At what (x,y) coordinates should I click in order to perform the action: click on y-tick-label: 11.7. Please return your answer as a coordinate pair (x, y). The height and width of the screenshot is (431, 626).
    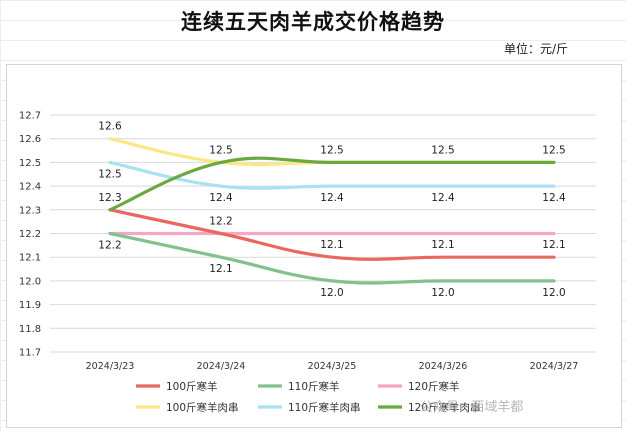
    Looking at the image, I should click on (30, 353).